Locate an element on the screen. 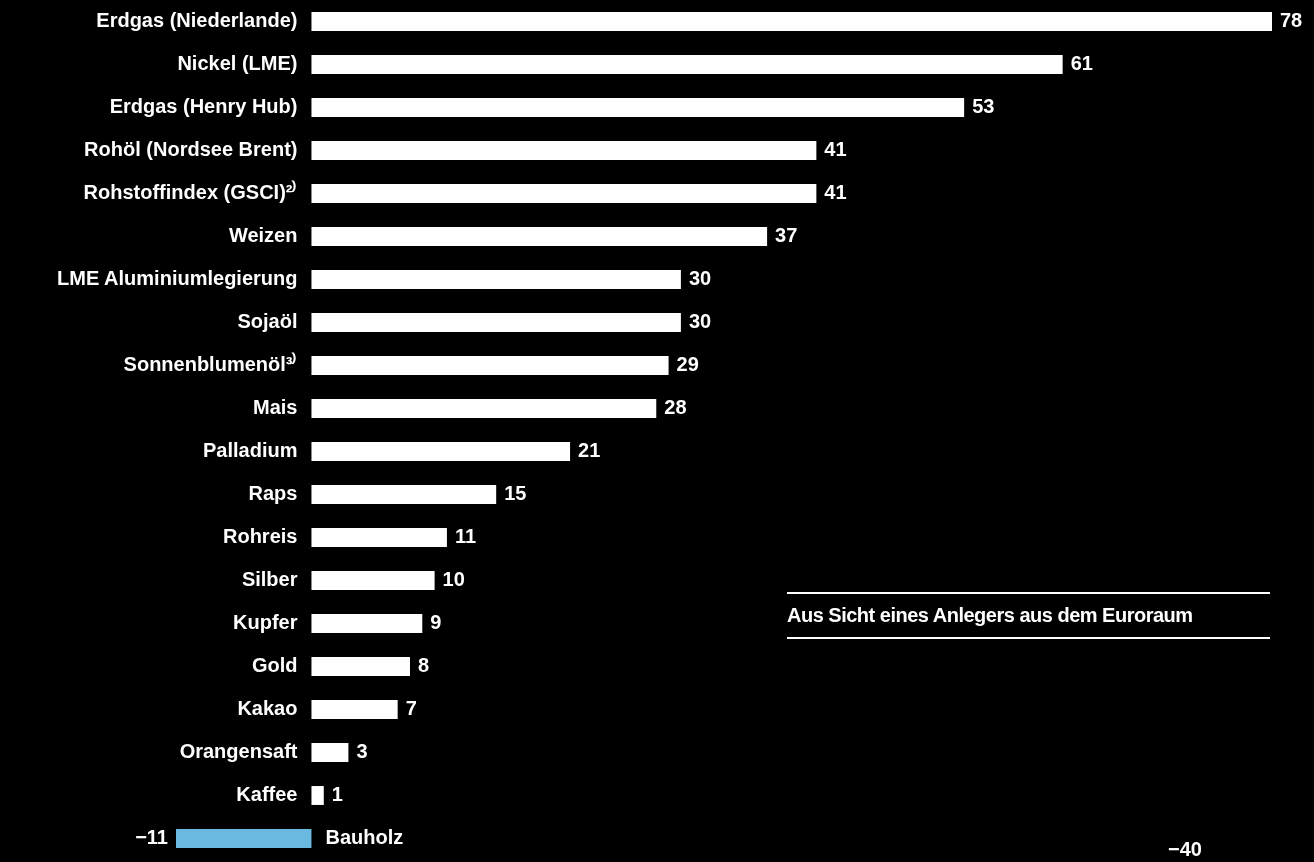 The height and width of the screenshot is (862, 1314). data-label: 29 is located at coordinates (687, 364).